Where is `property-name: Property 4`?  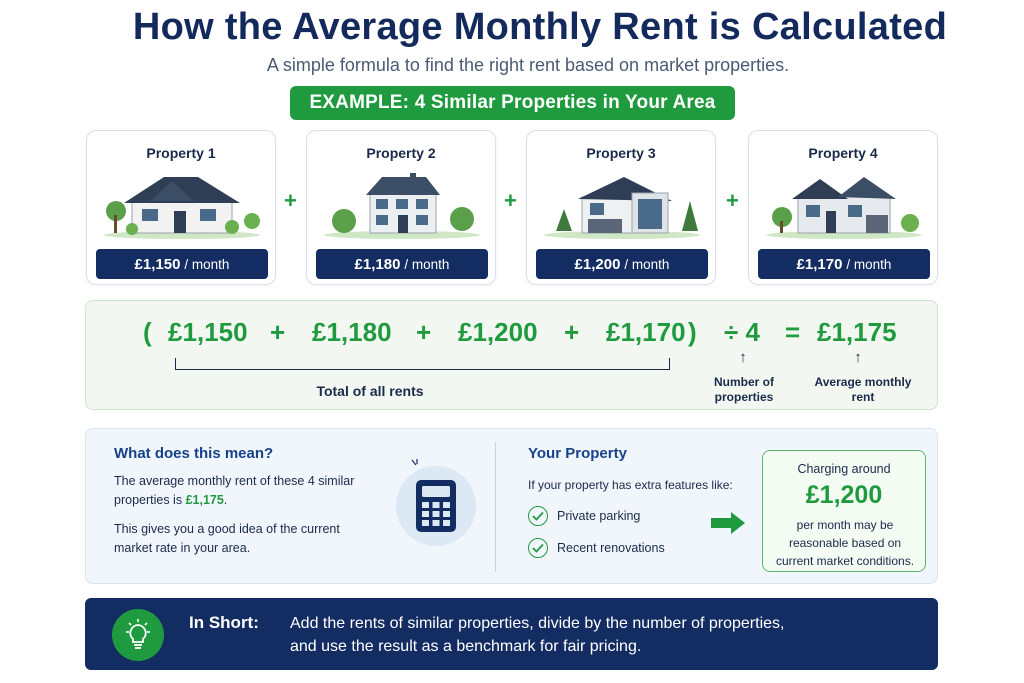 property-name: Property 4 is located at coordinates (843, 153).